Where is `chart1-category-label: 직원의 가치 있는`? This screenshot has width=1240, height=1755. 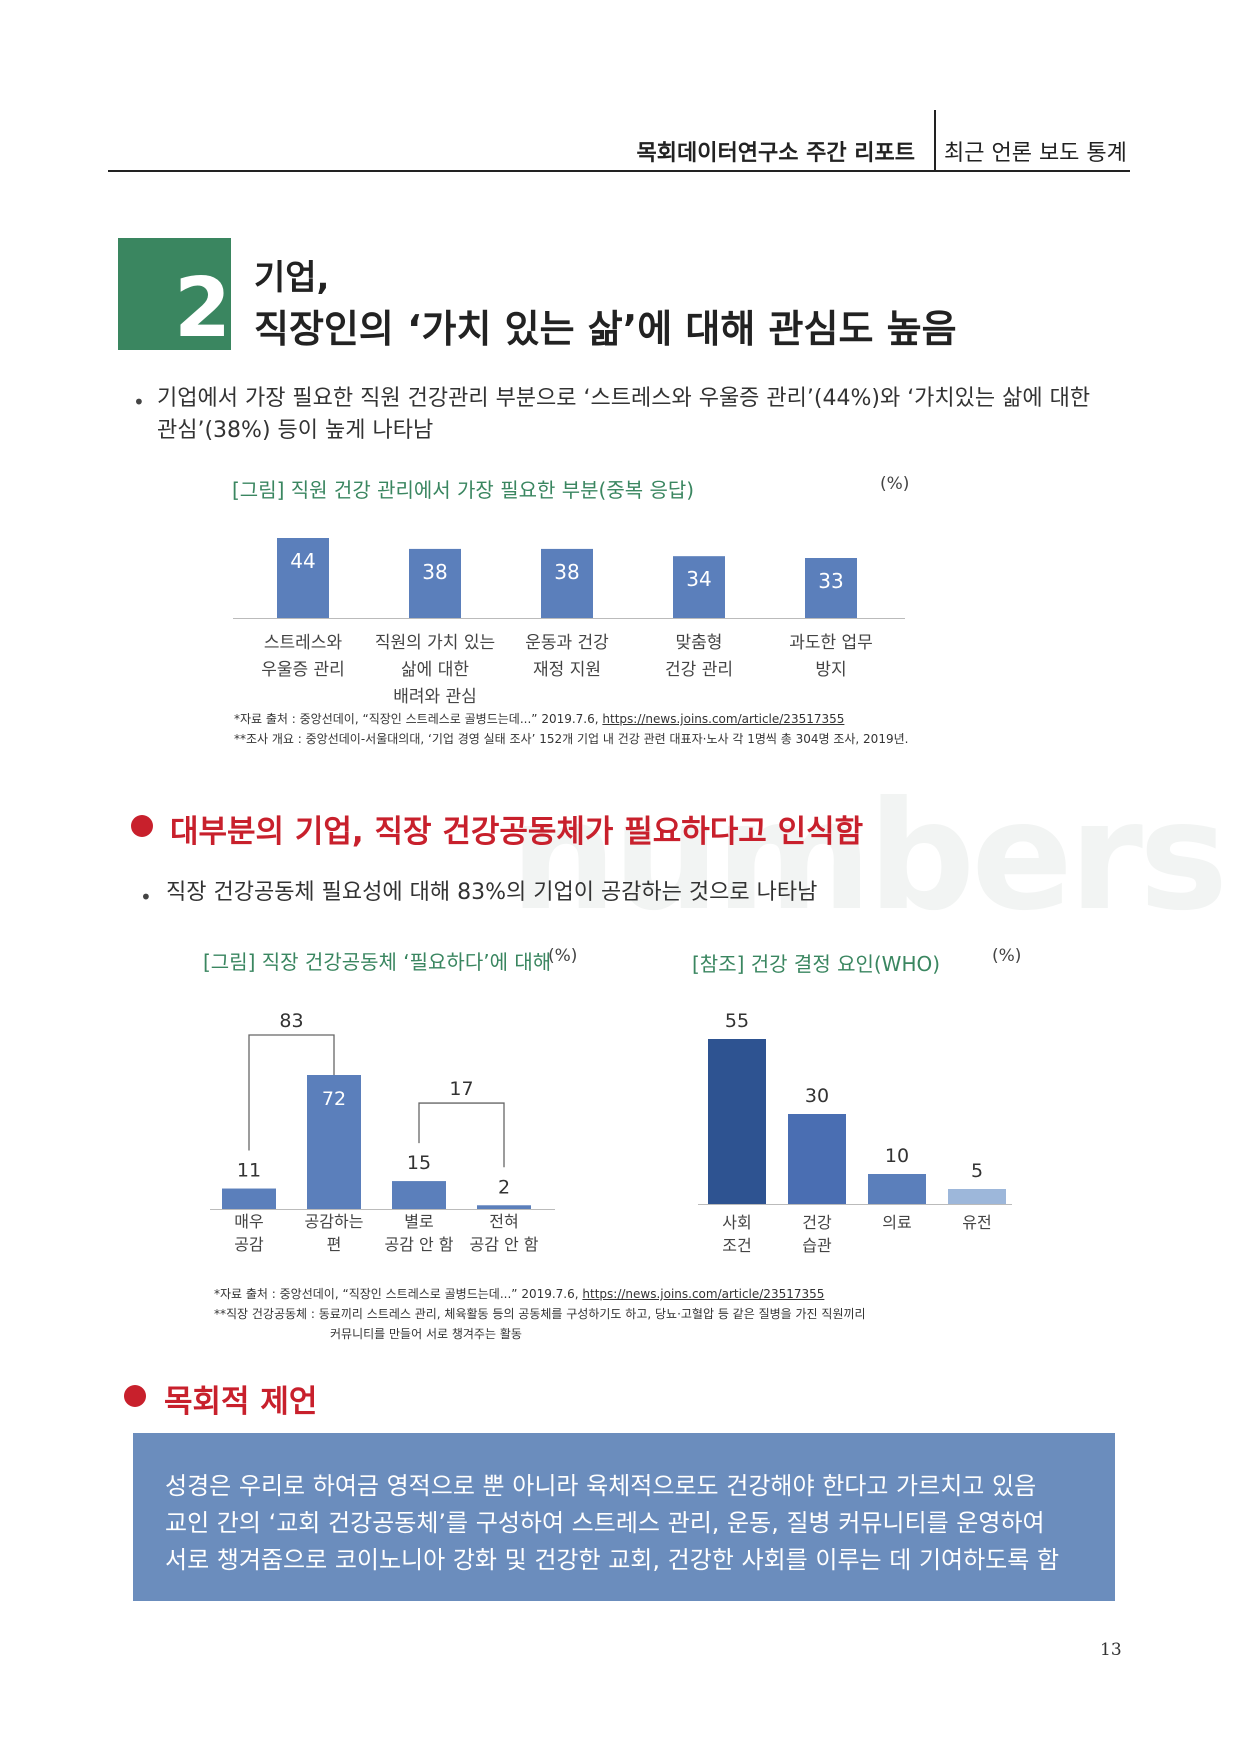
chart1-category-label: 직원의 가치 있는 is located at coordinates (435, 643).